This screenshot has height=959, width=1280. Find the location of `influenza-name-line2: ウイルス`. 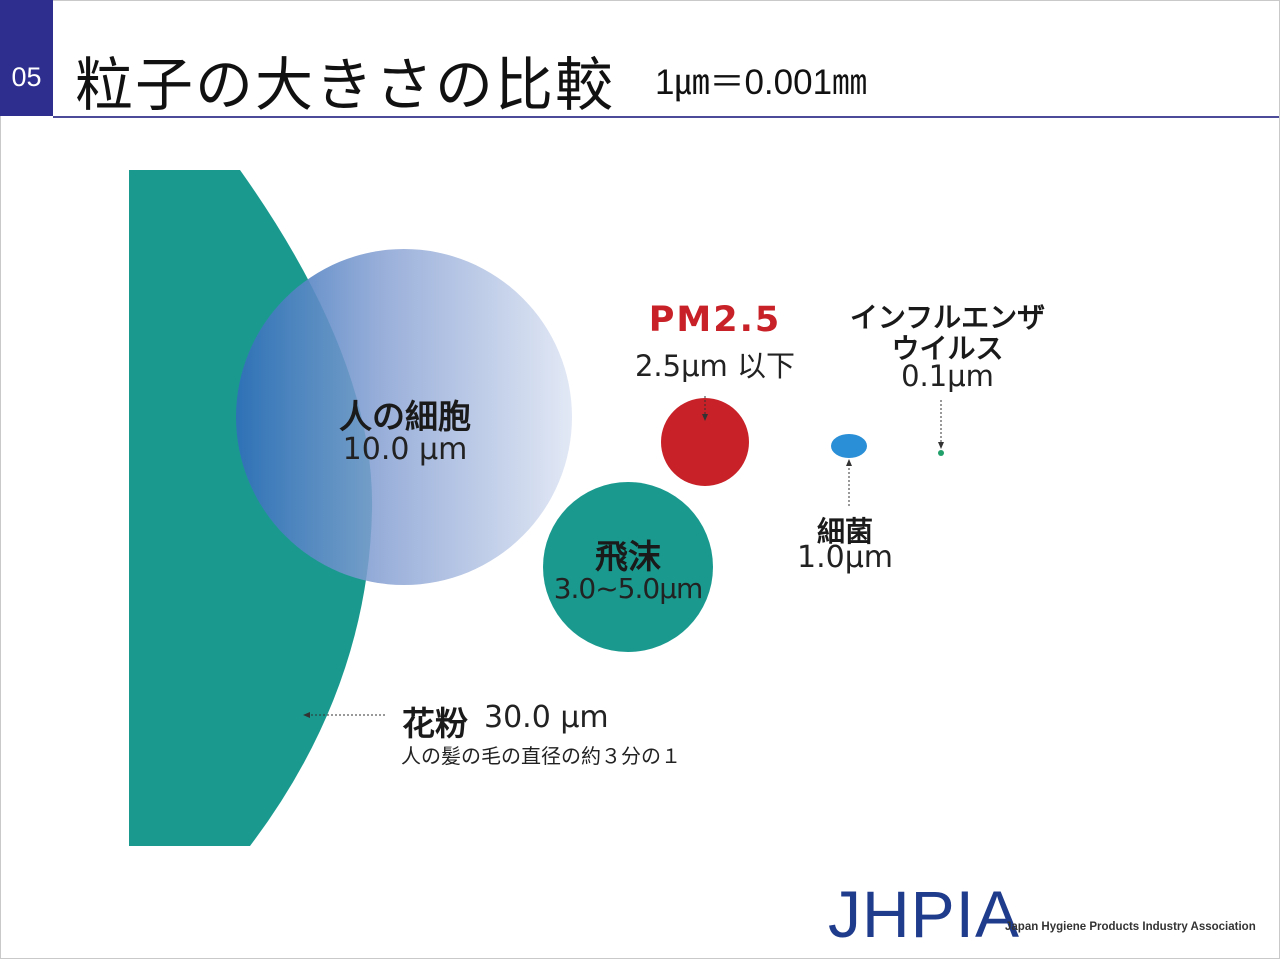

influenza-name-line2: ウイルス is located at coordinates (947, 348).